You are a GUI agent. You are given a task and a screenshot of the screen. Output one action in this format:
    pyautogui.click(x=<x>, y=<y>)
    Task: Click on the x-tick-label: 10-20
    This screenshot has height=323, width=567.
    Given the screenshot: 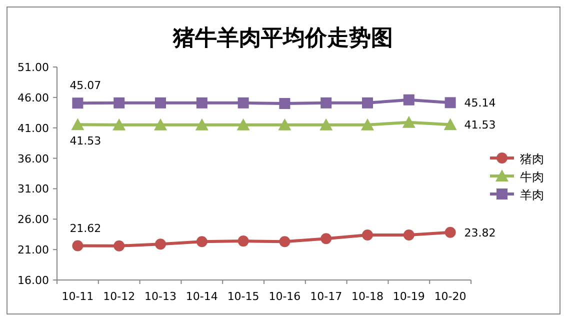 What is the action you would take?
    pyautogui.click(x=450, y=296)
    